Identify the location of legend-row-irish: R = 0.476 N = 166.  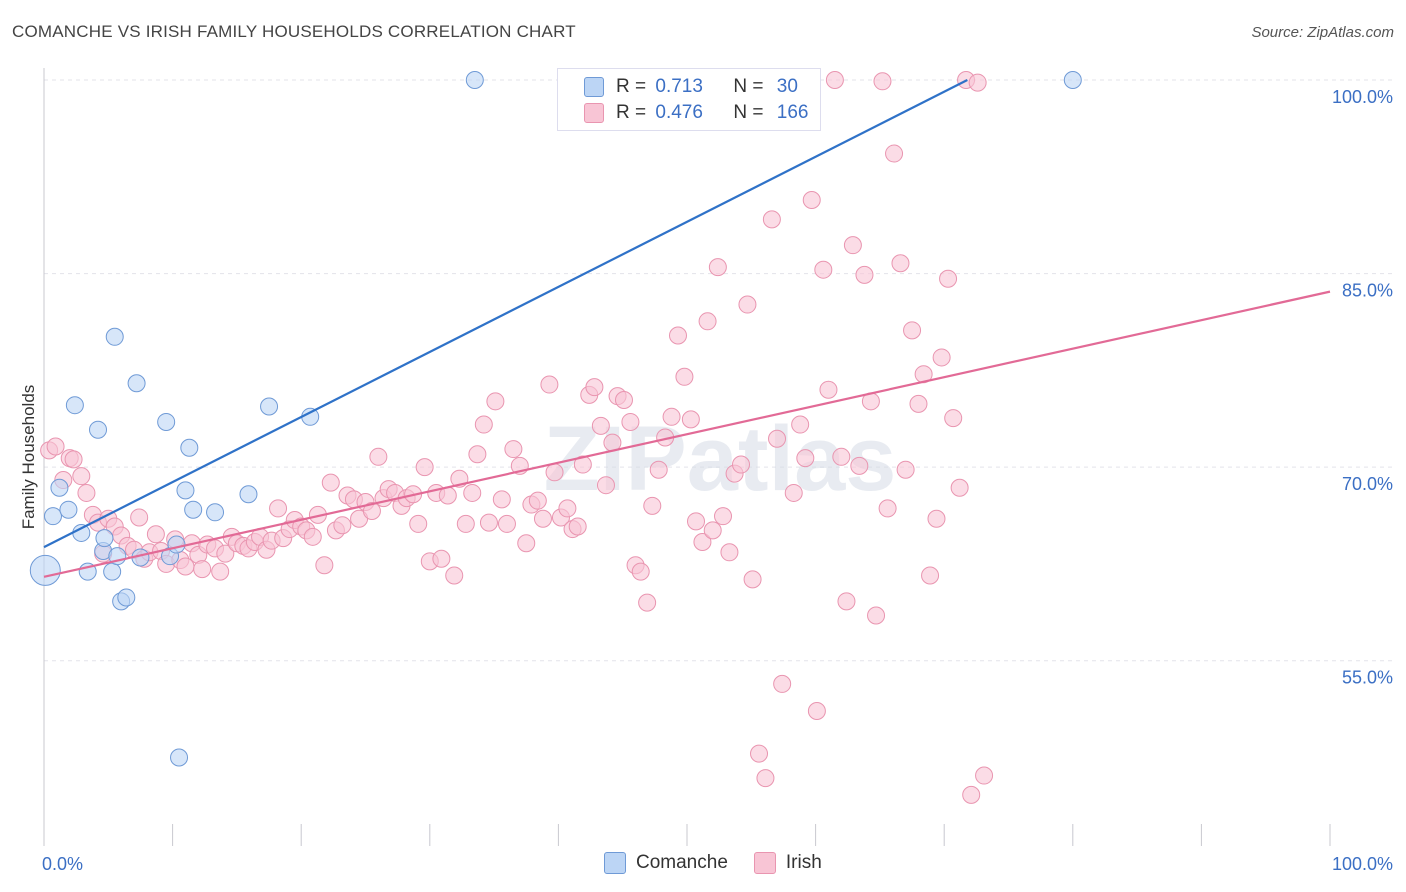
(696, 113).